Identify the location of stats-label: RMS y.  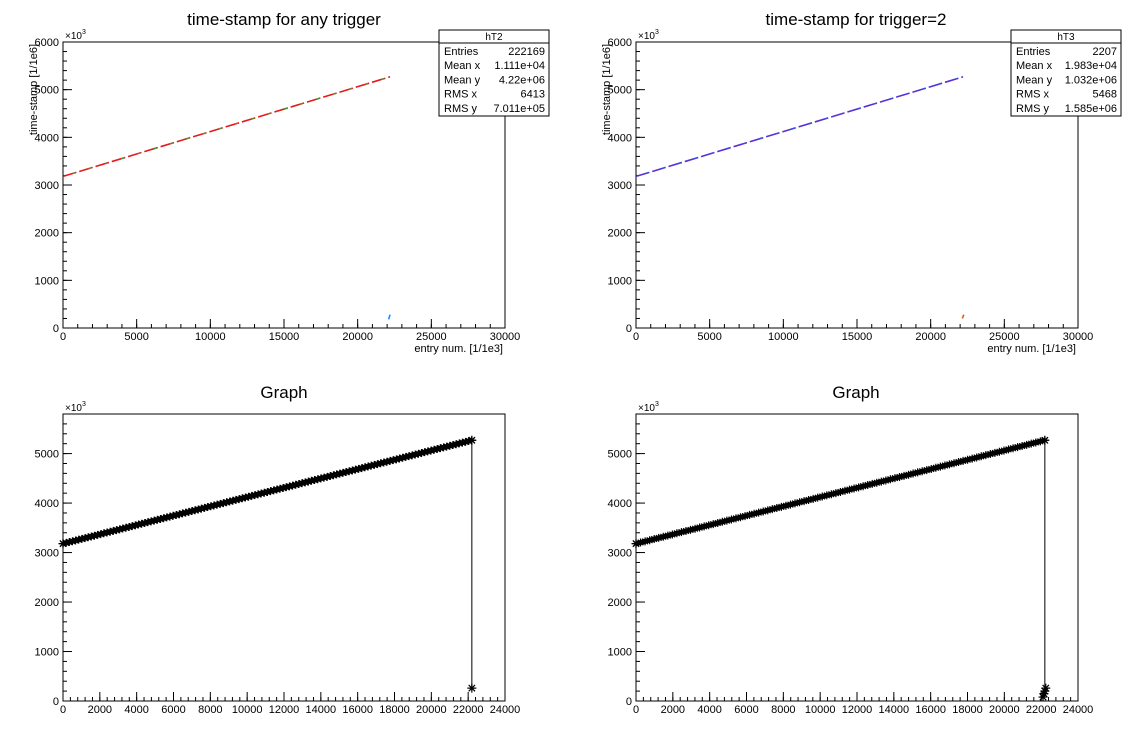
(461, 109).